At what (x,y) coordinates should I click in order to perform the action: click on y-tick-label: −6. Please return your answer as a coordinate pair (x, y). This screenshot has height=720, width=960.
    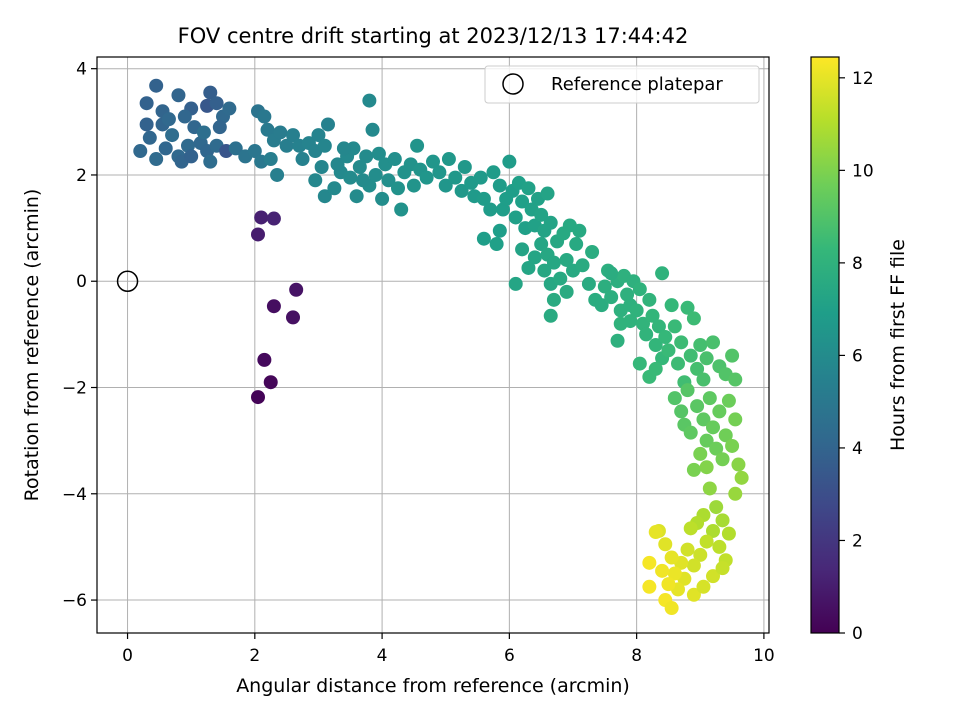
    Looking at the image, I should click on (74, 601).